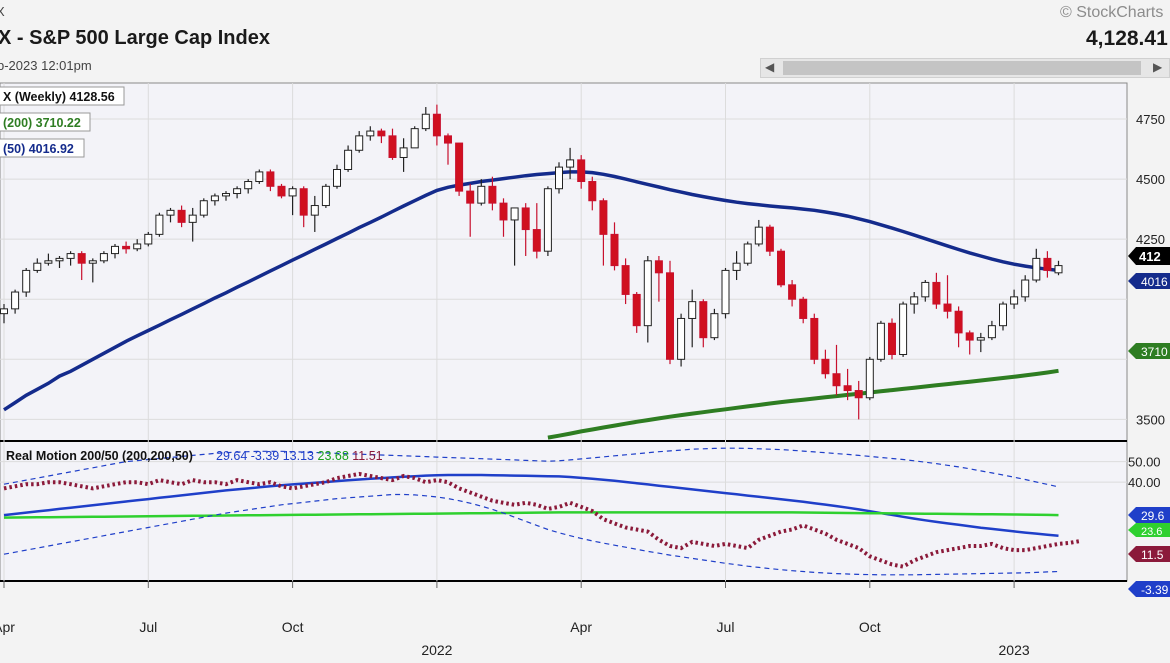 The width and height of the screenshot is (1170, 663). I want to click on price-tick-label: 3500, so click(1150, 419).